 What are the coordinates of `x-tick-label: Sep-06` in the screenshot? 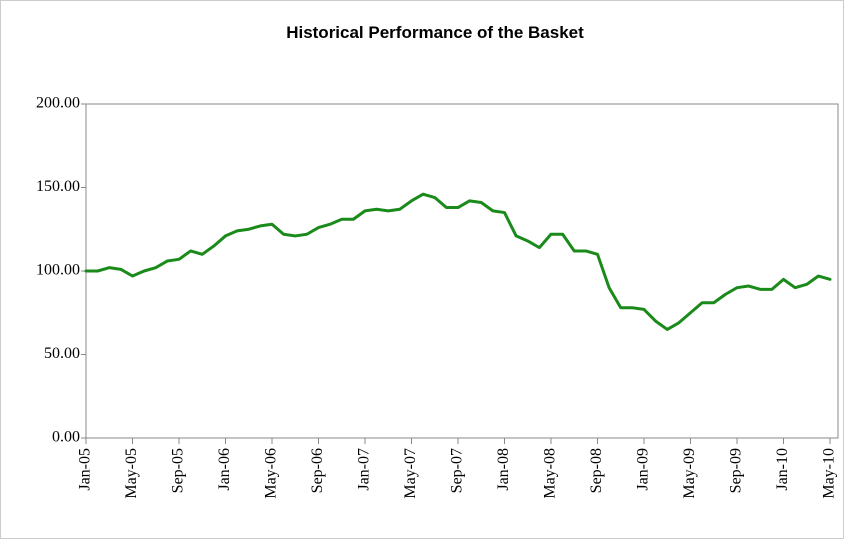 It's located at (317, 470).